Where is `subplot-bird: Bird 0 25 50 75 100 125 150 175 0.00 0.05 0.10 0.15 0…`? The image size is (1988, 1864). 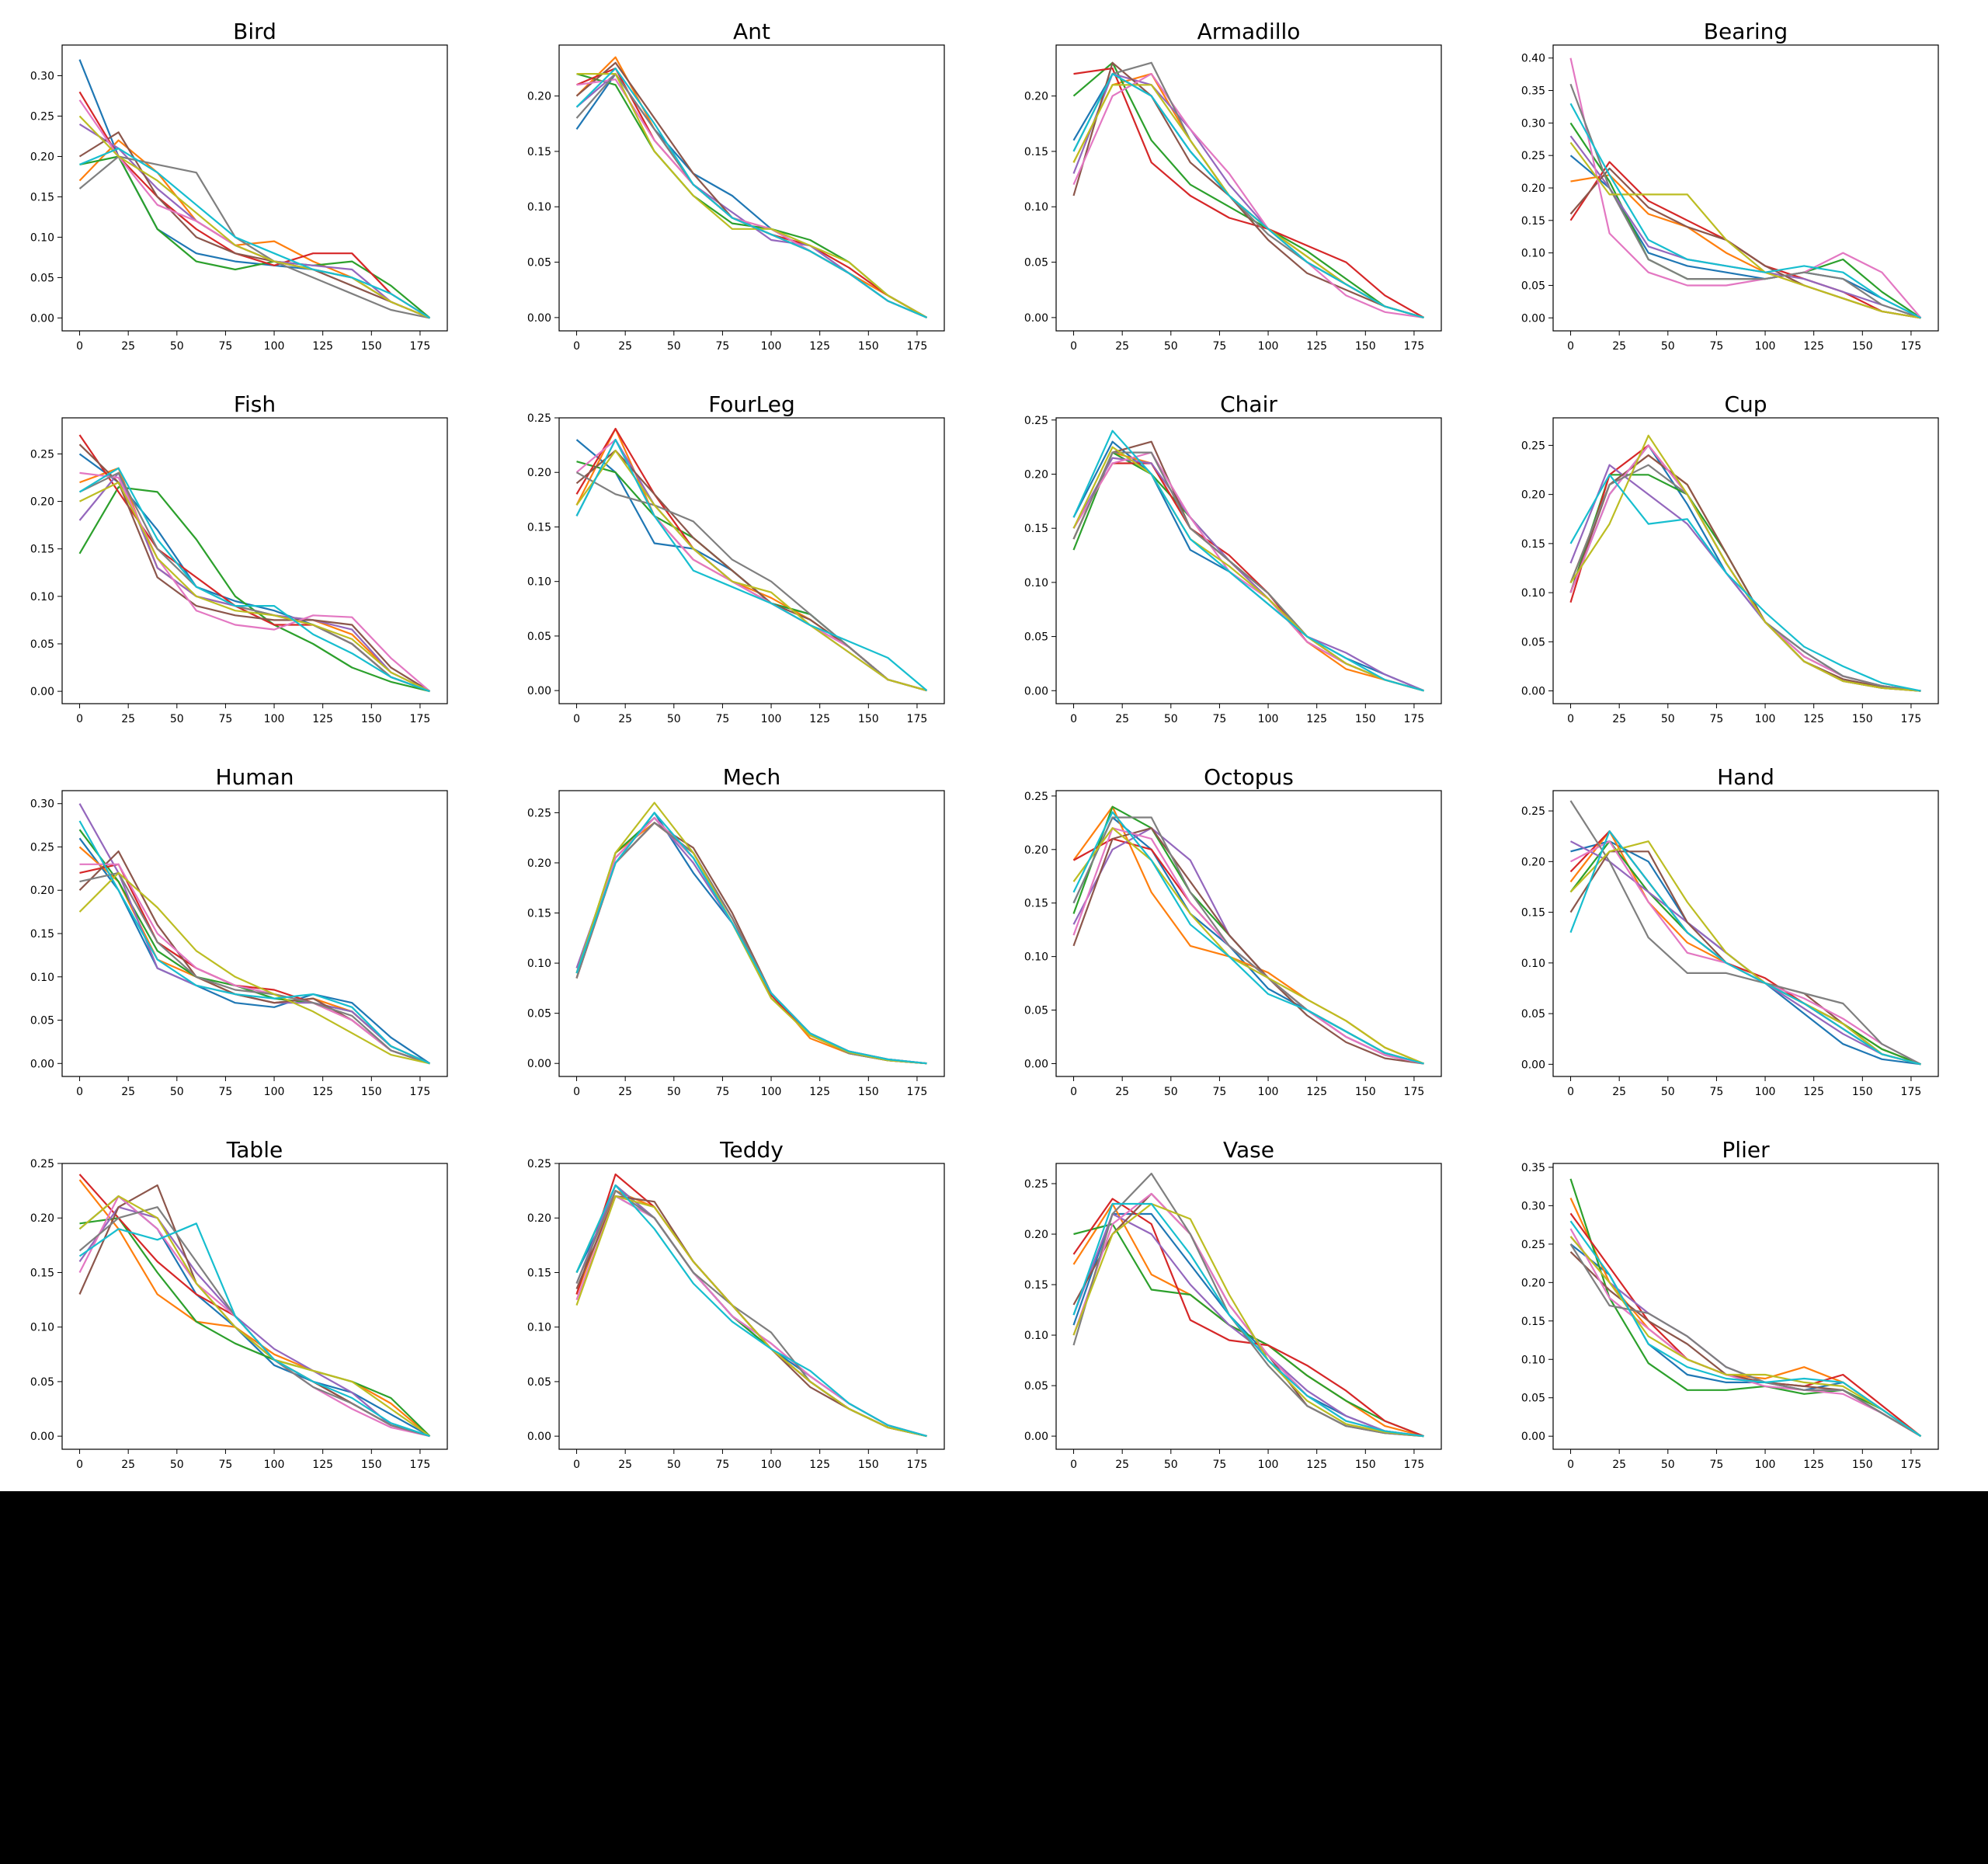
subplot-bird: Bird 0 25 50 75 100 125 150 175 0.00 0.05 0.10 0.15 0… is located at coordinates (239, 186).